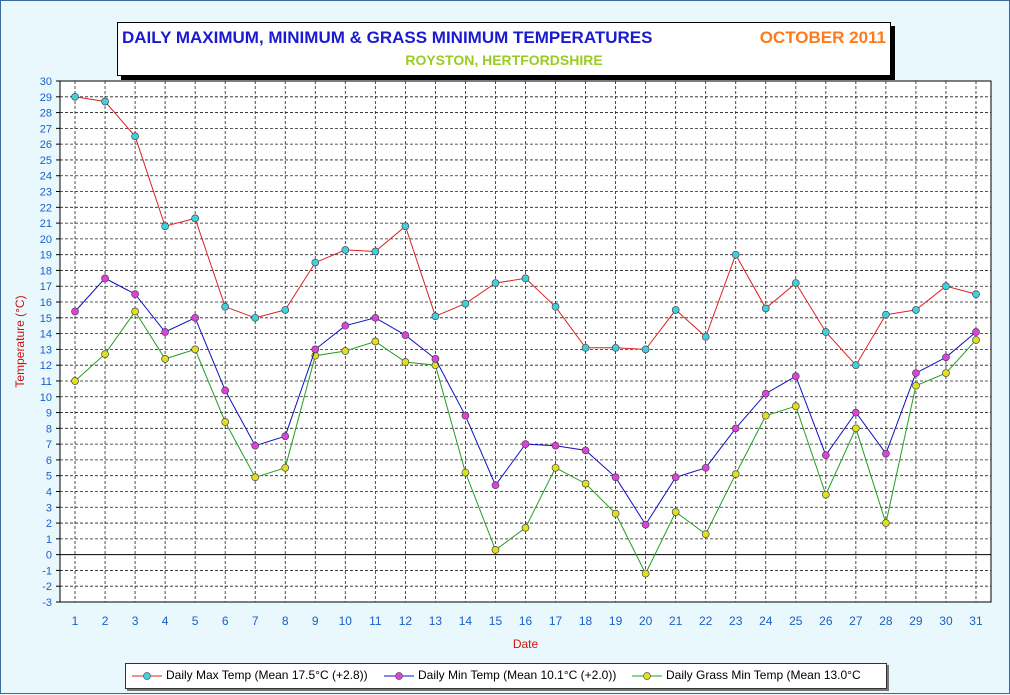 This screenshot has width=1010, height=695. What do you see at coordinates (20, 341) in the screenshot?
I see `y-axis-label: Temperature (°C)` at bounding box center [20, 341].